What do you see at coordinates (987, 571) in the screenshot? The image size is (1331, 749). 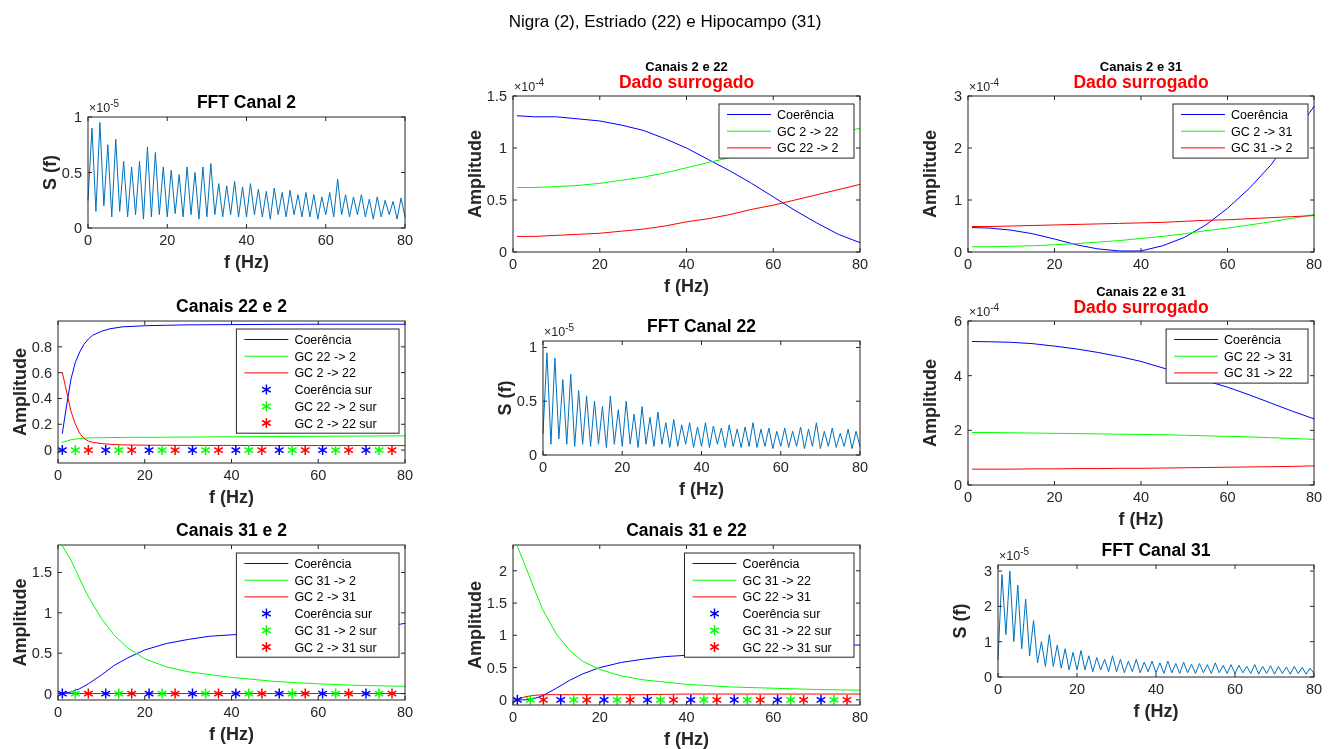 I see `y-tick-label: 3` at bounding box center [987, 571].